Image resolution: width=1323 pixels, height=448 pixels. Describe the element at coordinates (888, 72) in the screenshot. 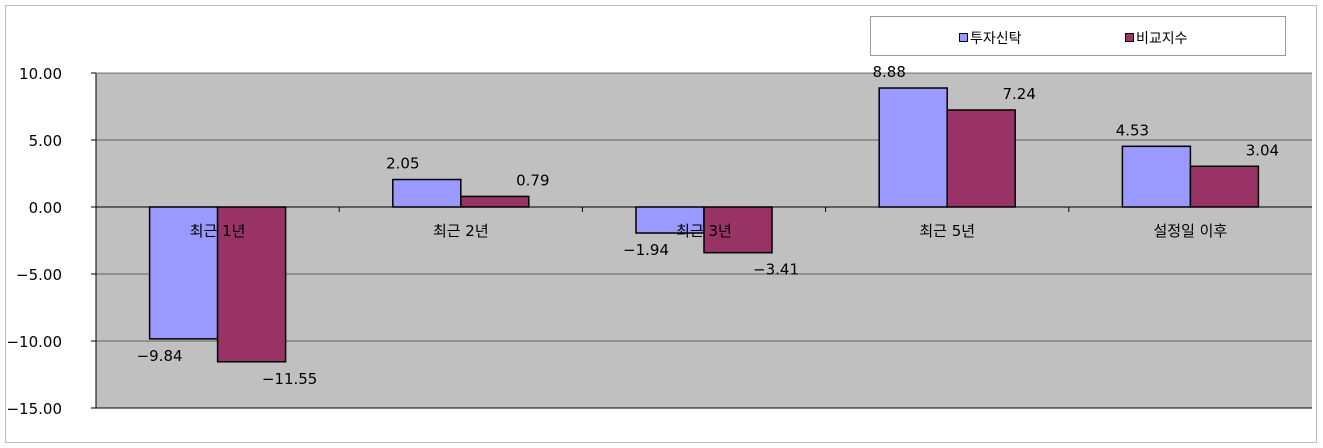

I see `data-label: 8.88` at that location.